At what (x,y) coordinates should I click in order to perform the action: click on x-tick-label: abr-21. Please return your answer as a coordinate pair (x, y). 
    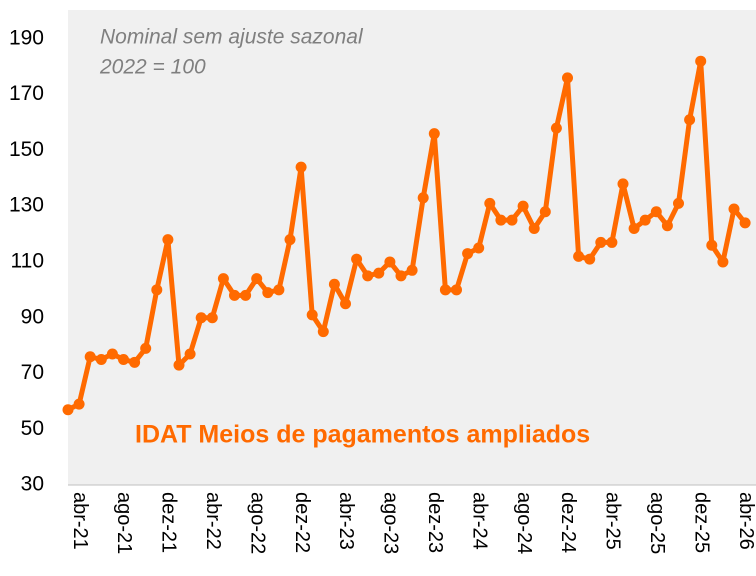
    Looking at the image, I should click on (80, 521).